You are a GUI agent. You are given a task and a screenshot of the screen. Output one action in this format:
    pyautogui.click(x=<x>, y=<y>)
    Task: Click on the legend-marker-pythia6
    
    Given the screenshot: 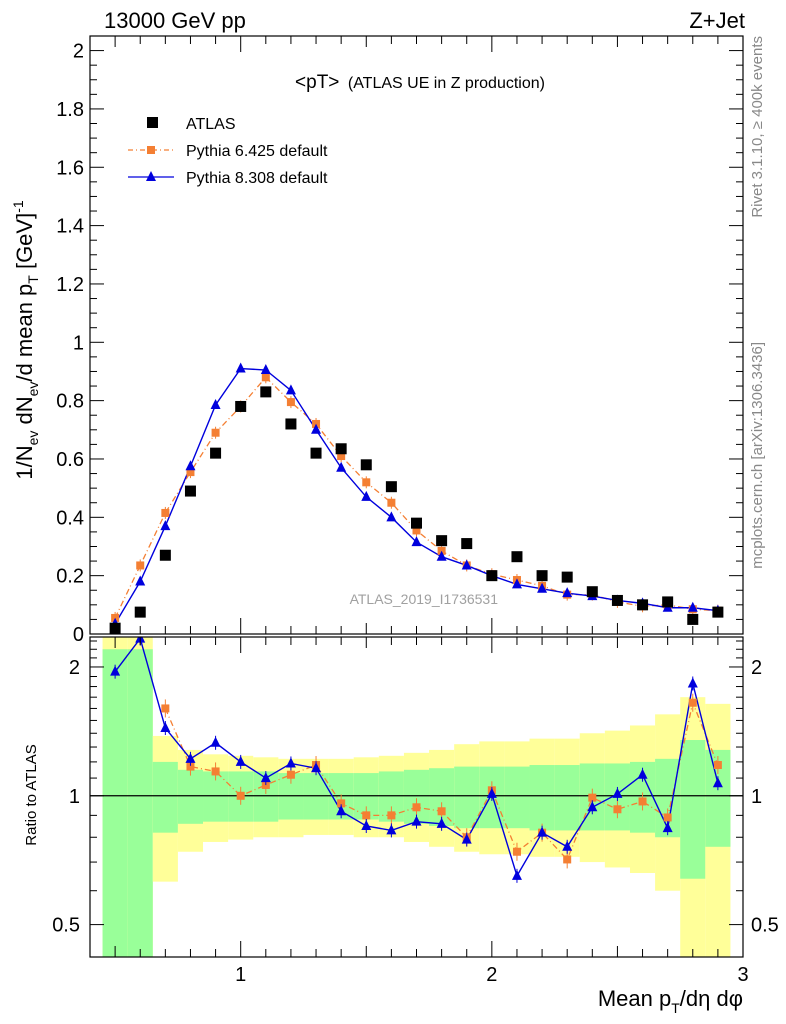 What is the action you would take?
    pyautogui.click(x=151, y=150)
    